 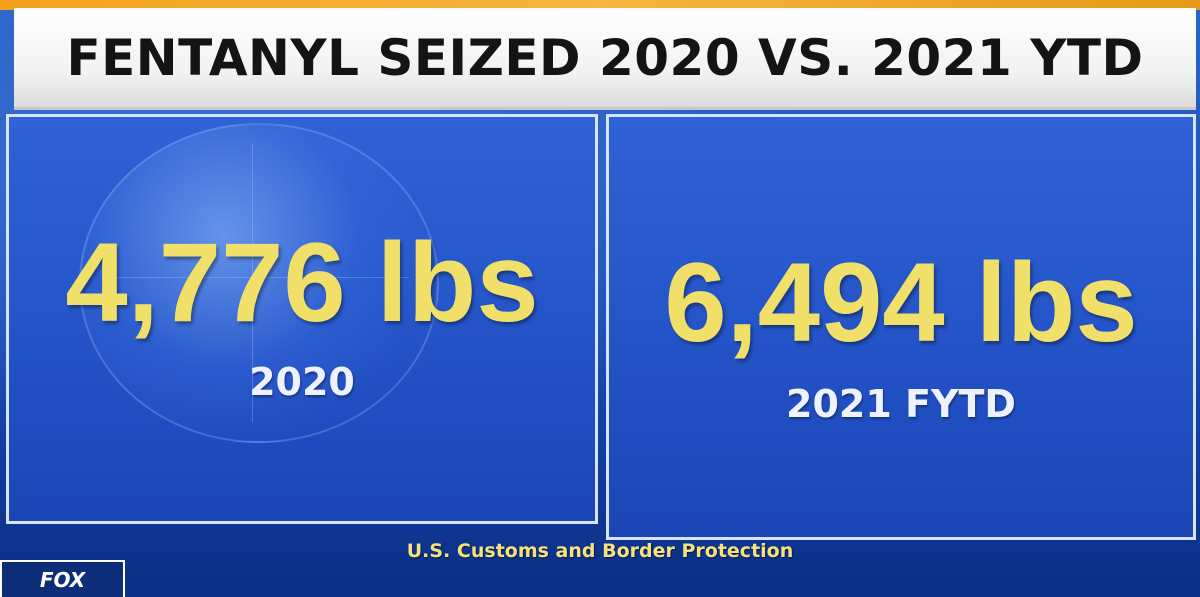 I want to click on label-2021: 2021 FYTD, so click(x=901, y=404).